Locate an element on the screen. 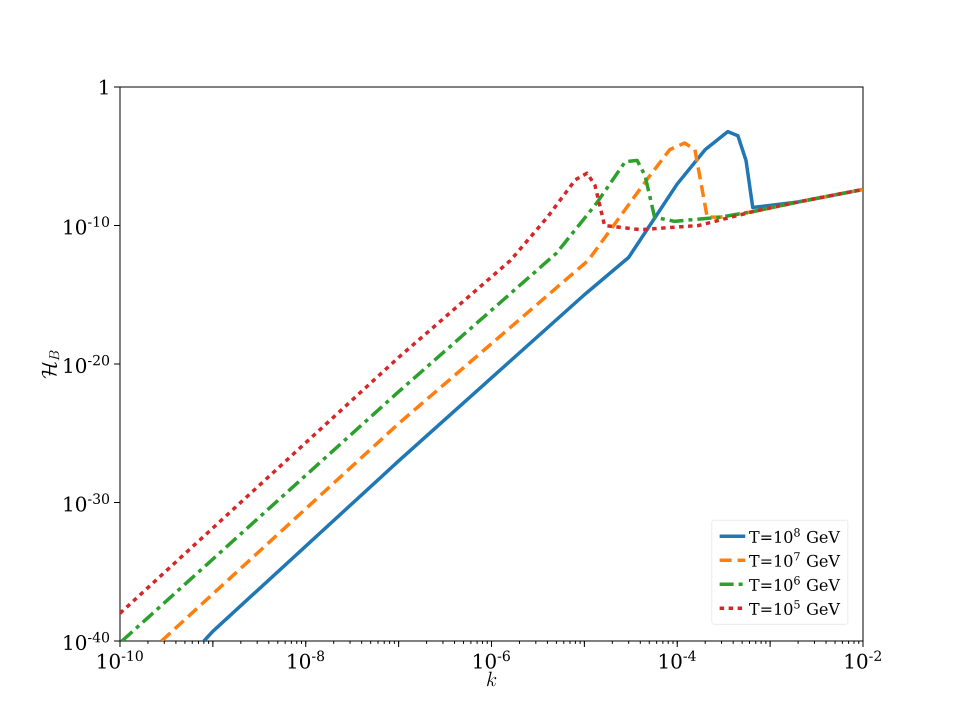 The width and height of the screenshot is (960, 720). y-axis-title: $\mathcal{H}_B$ is located at coordinates (51, 364).